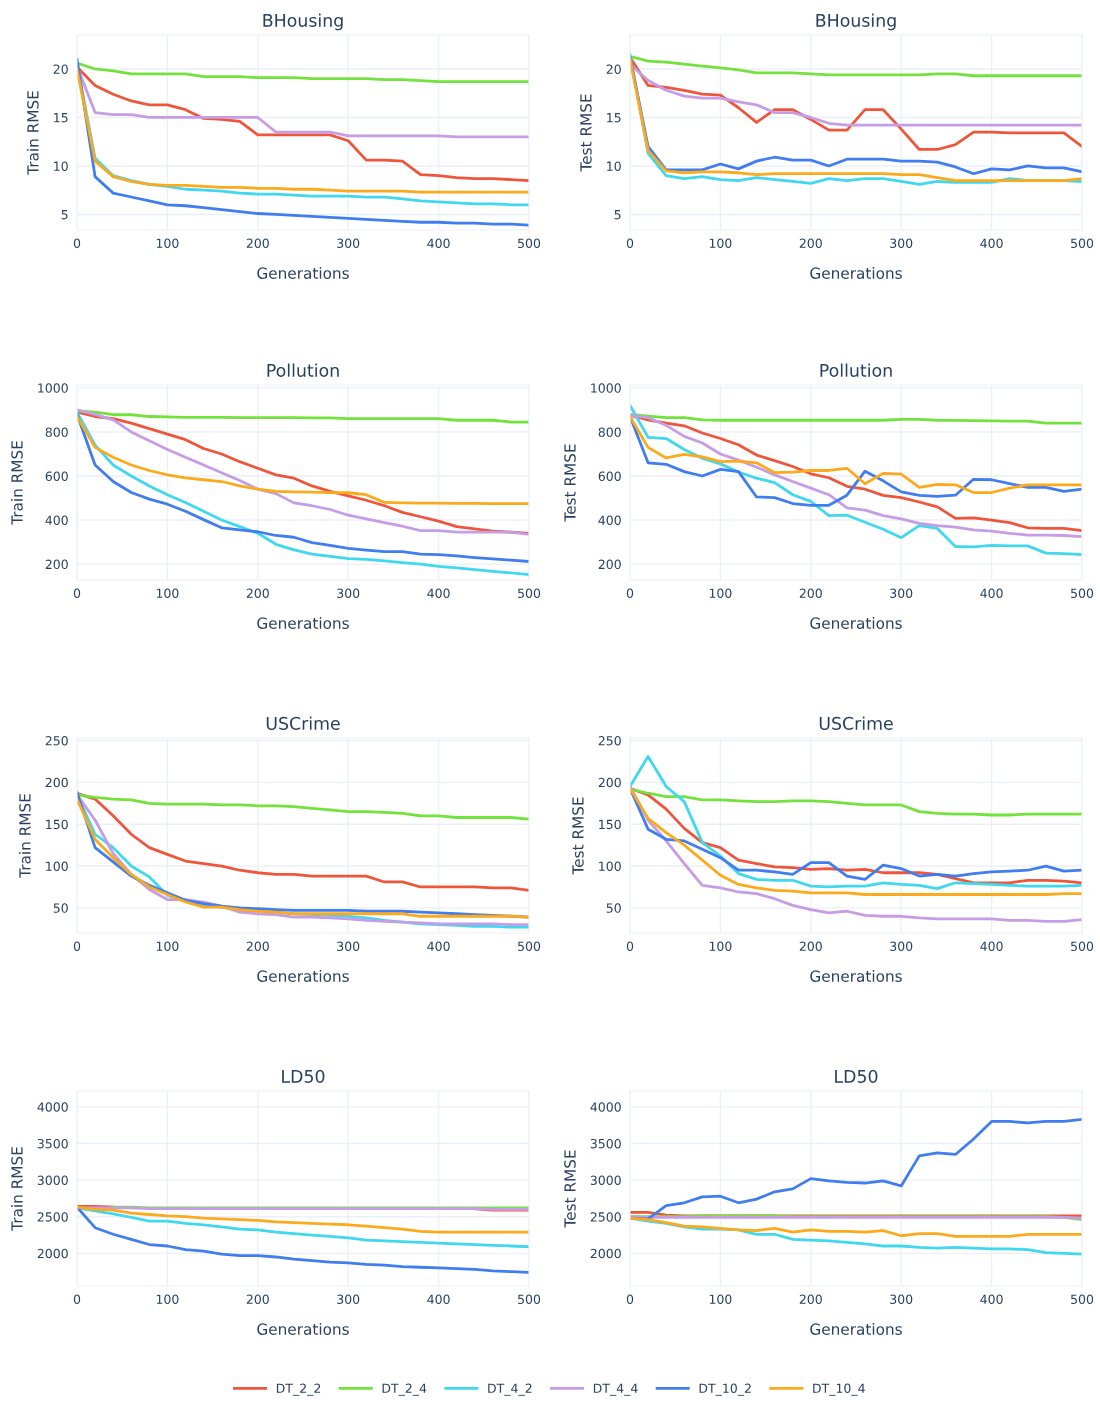 The height and width of the screenshot is (1407, 1100). I want to click on chart-title: USCrime, so click(856, 723).